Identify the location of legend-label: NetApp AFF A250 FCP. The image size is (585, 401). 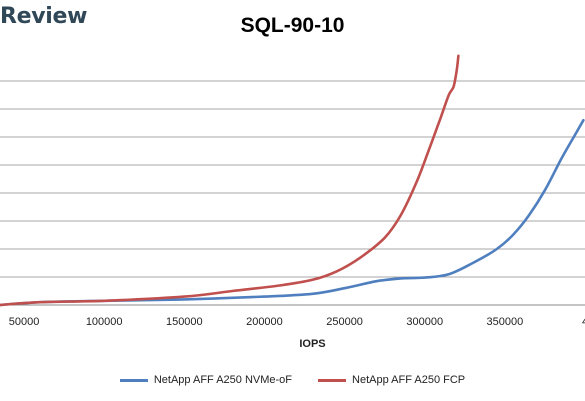
(409, 380).